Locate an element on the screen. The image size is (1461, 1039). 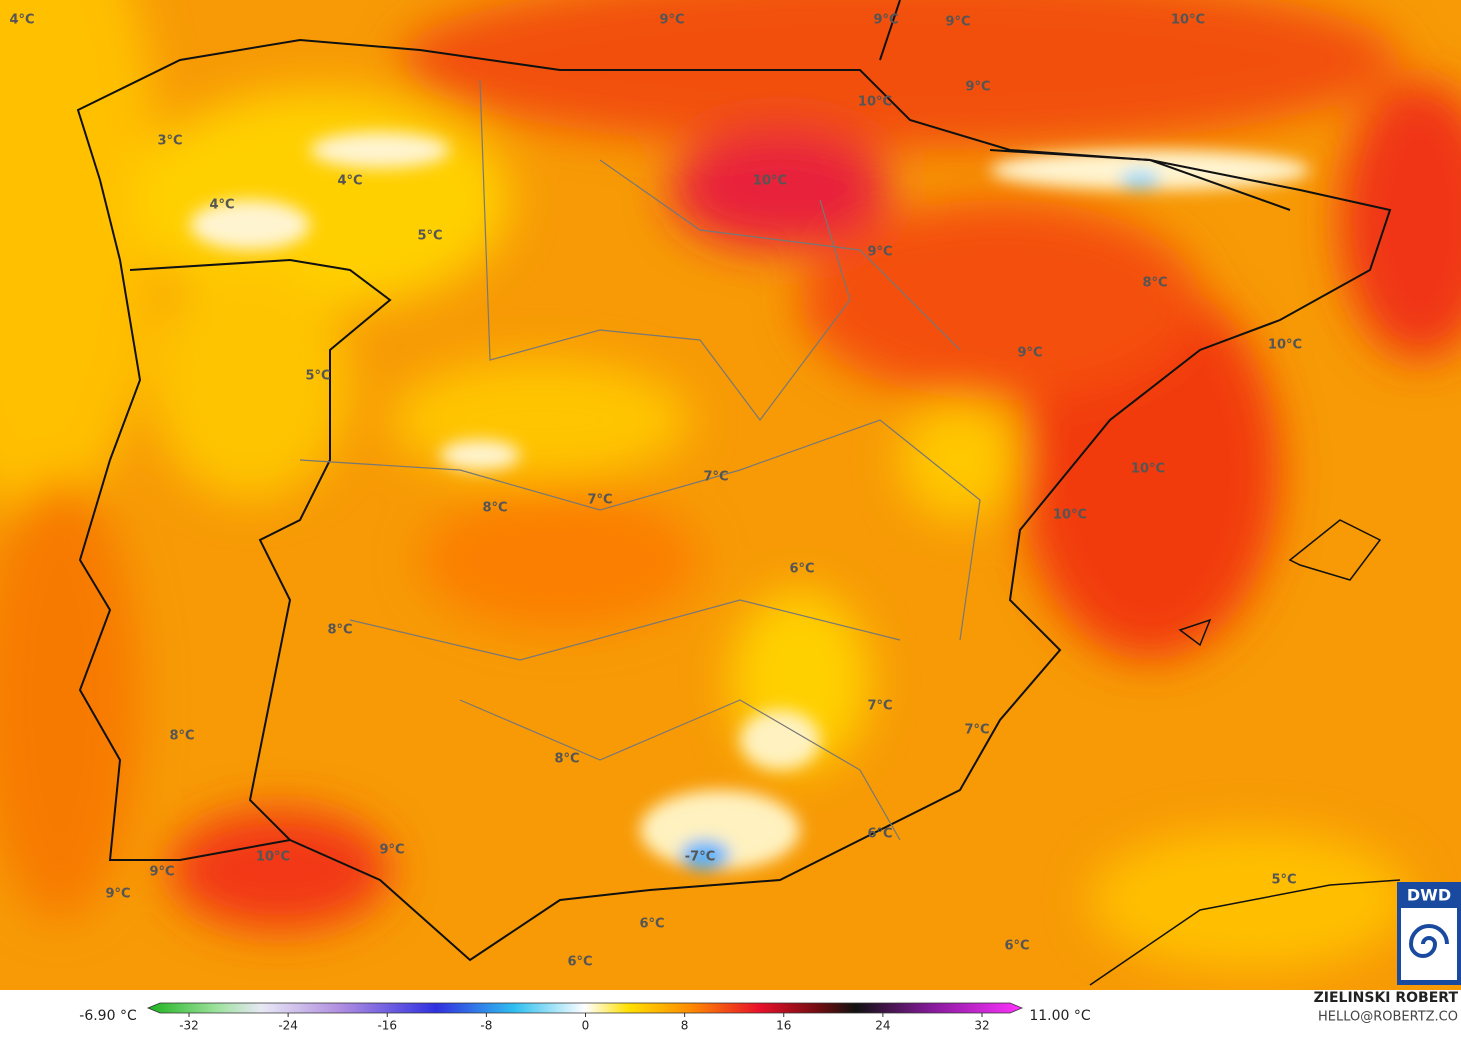
colorbar-max: 11.00 °C is located at coordinates (1060, 1016).